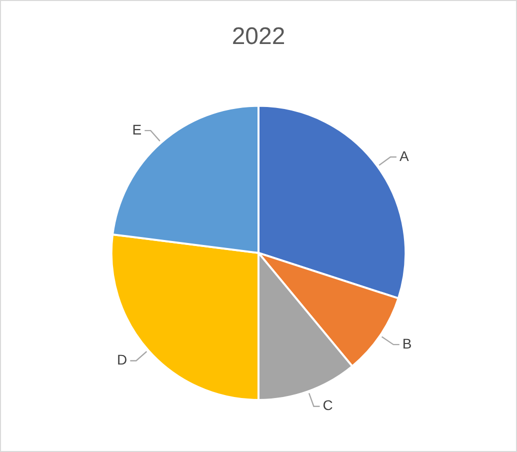 The height and width of the screenshot is (452, 517). I want to click on slice-label: D, so click(122, 360).